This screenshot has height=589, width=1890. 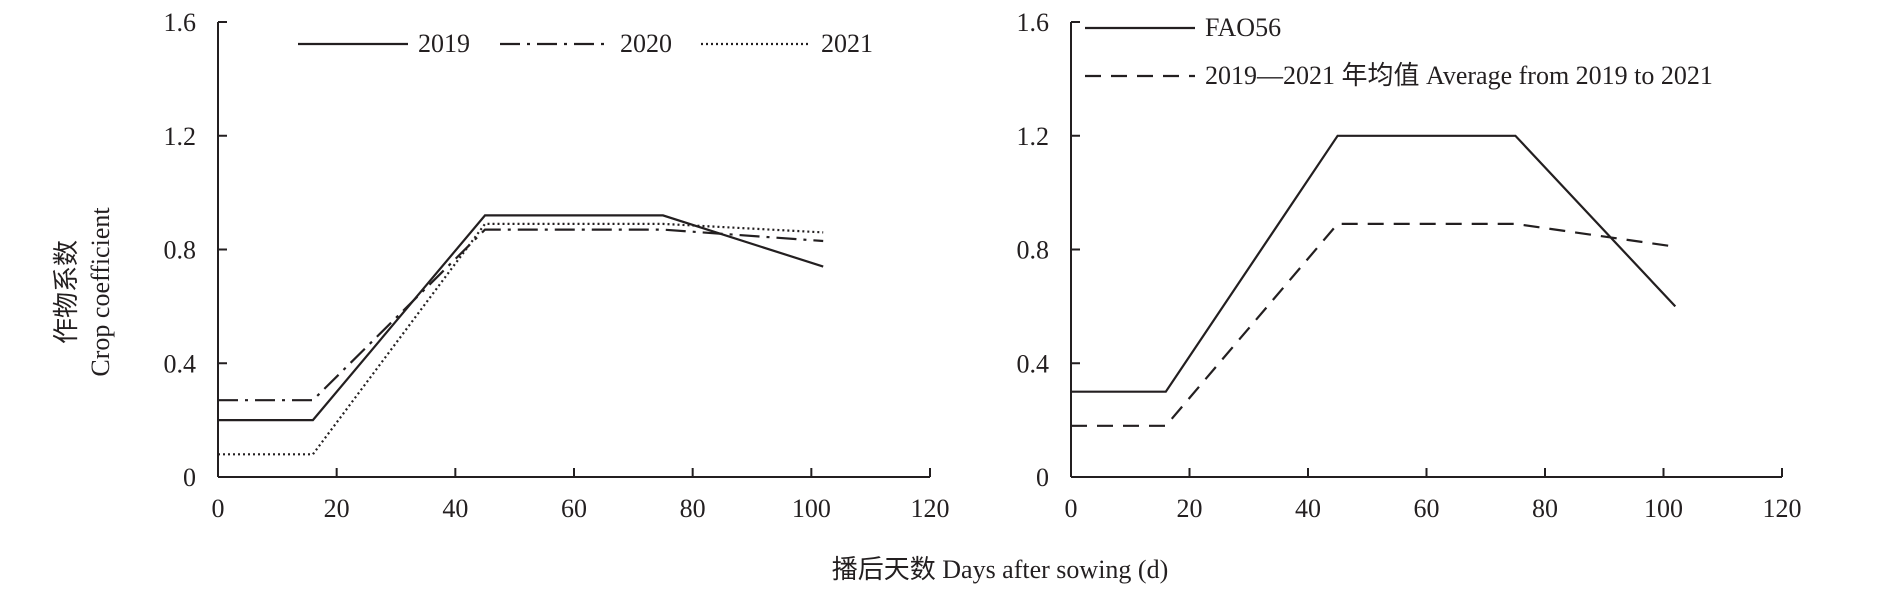 What do you see at coordinates (1243, 27) in the screenshot?
I see `legend-label: FAO56` at bounding box center [1243, 27].